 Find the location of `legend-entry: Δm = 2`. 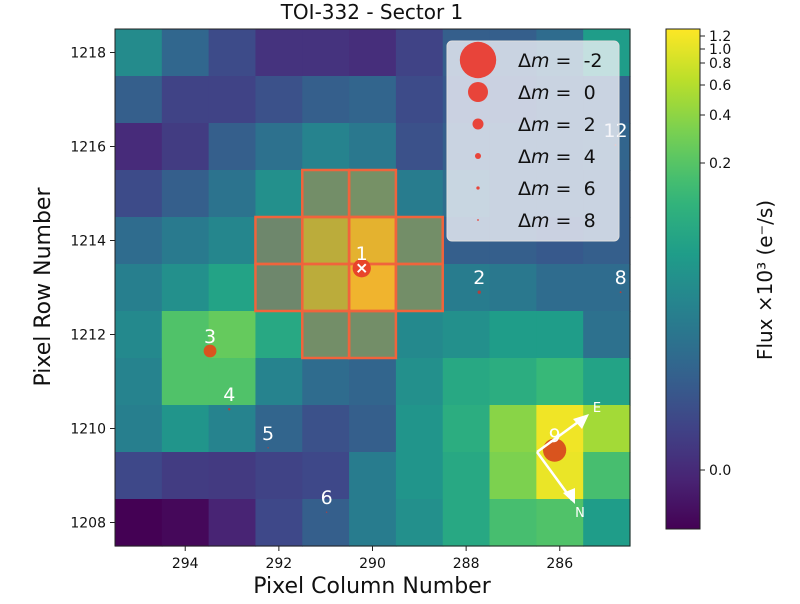

legend-entry: Δm = 2 is located at coordinates (557, 125).